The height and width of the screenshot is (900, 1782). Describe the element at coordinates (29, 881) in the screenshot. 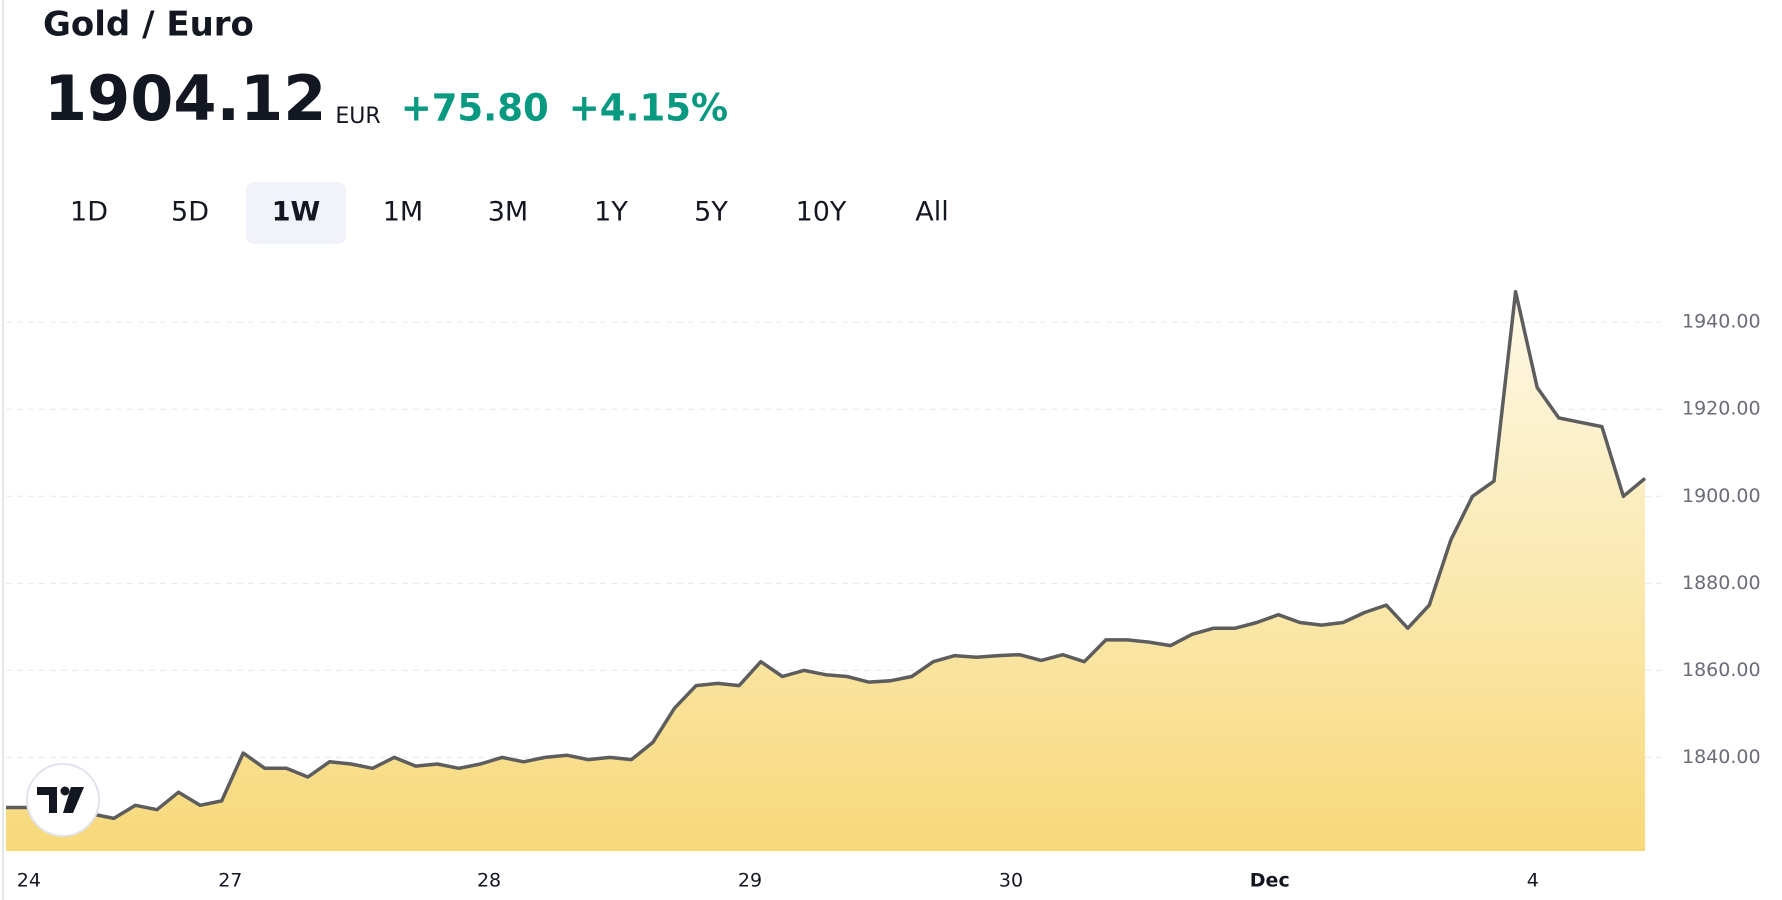

I see `x-tick-label: 24` at that location.